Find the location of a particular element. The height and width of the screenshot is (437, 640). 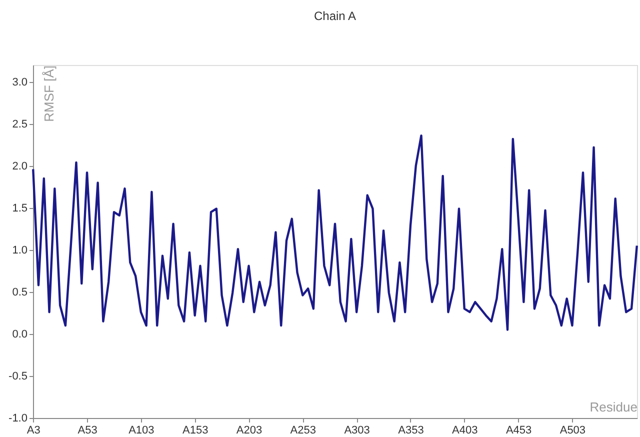

x-axis-title: Residue is located at coordinates (614, 407).